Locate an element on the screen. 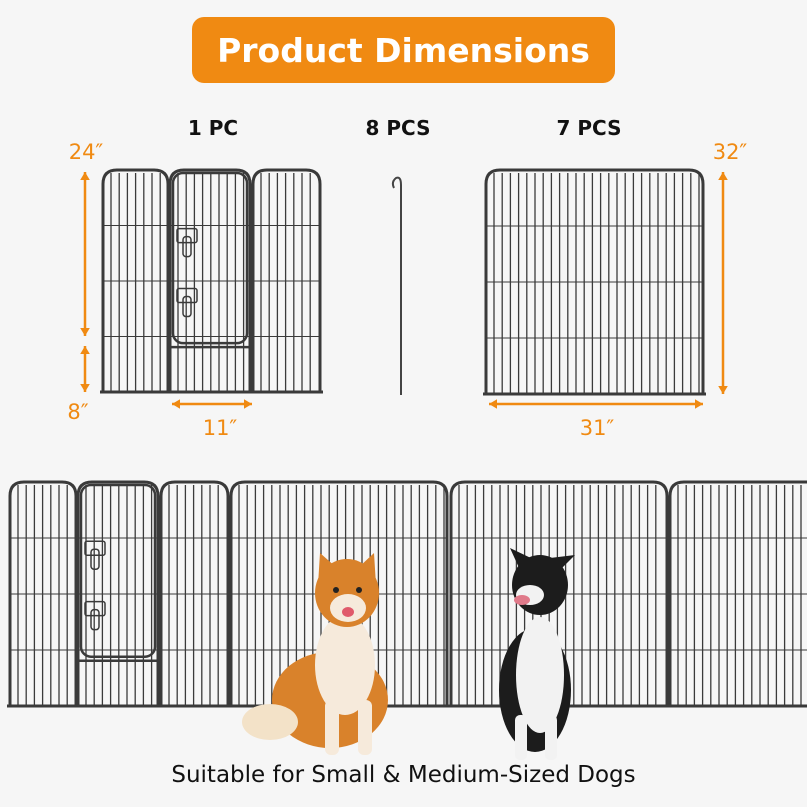  dim-8: 8″ is located at coordinates (78, 412).